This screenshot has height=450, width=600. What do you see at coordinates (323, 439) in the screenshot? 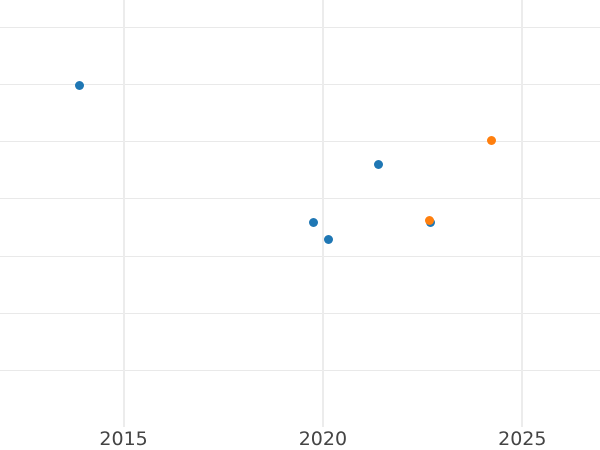
I see `x-tick-label: 2020` at bounding box center [323, 439].